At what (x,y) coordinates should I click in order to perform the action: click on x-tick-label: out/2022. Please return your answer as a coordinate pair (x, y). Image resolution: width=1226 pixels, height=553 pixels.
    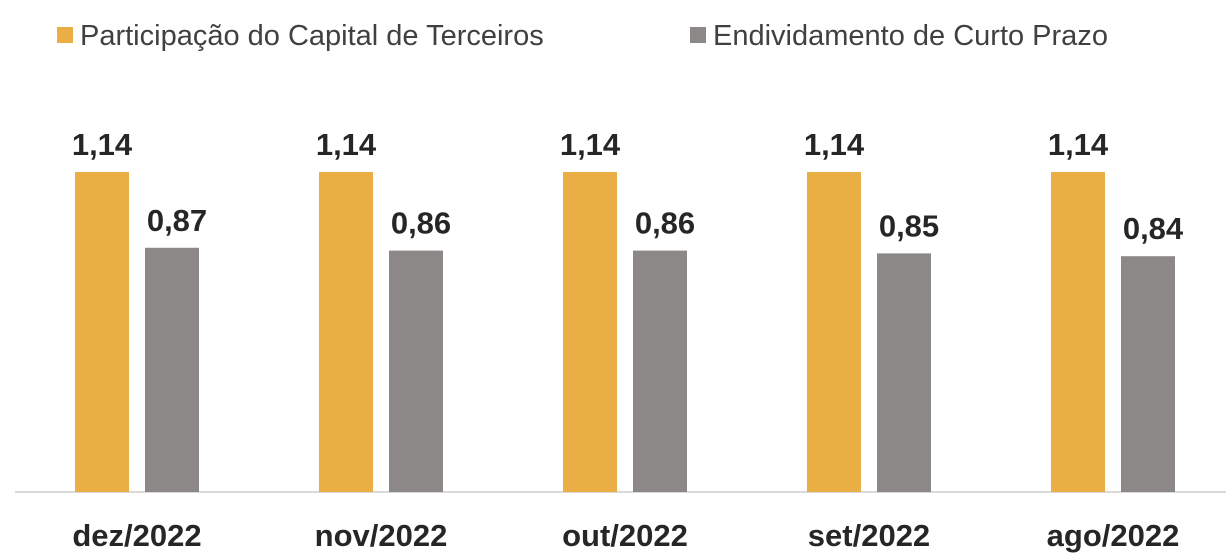
    Looking at the image, I should click on (625, 535).